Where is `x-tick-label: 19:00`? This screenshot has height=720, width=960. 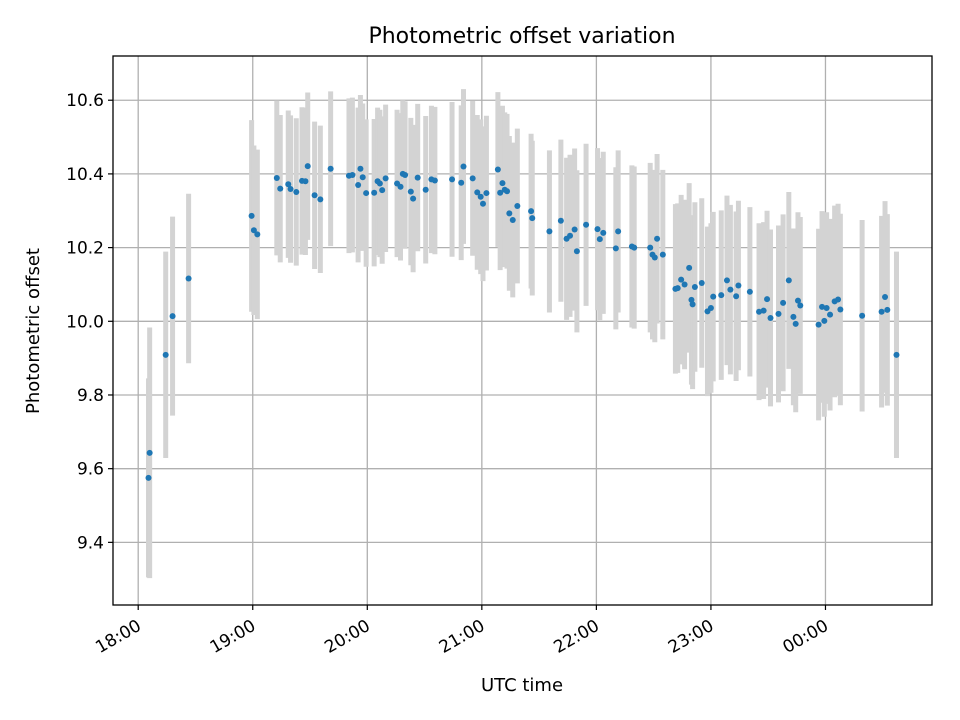 x-tick-label: 19:00 is located at coordinates (233, 637).